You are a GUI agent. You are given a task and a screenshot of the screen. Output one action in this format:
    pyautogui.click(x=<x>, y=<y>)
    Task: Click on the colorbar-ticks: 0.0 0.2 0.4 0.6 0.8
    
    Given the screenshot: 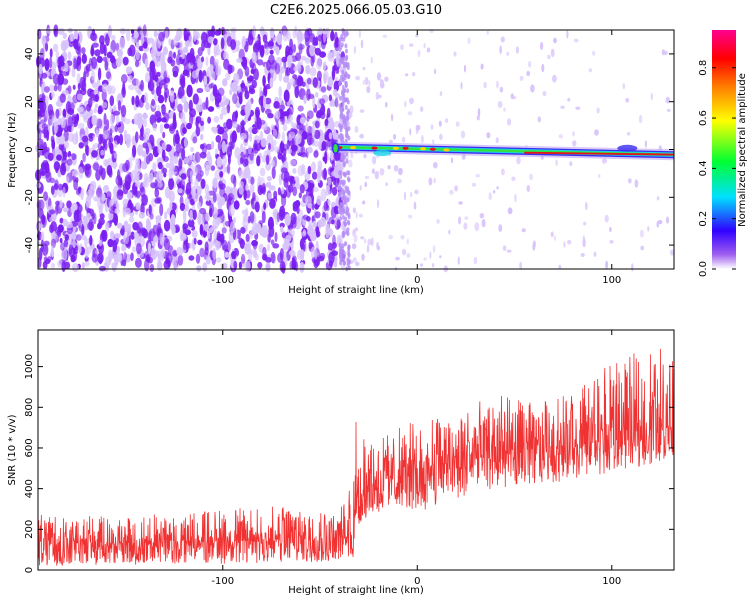 What is the action you would take?
    pyautogui.click(x=717, y=168)
    